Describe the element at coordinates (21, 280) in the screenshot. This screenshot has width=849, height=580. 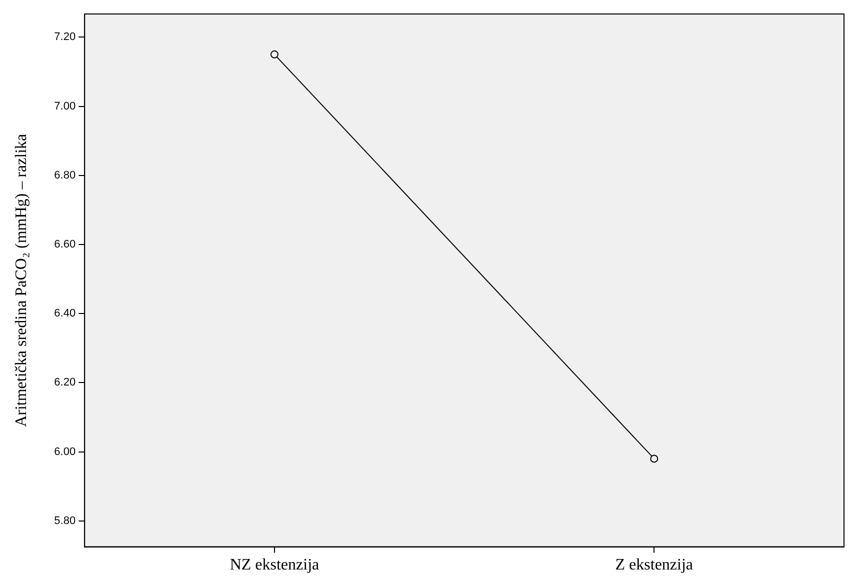
I see `y-axis-title: Aritmetička sredina PaCO₂ (mmHg) – razlika` at that location.